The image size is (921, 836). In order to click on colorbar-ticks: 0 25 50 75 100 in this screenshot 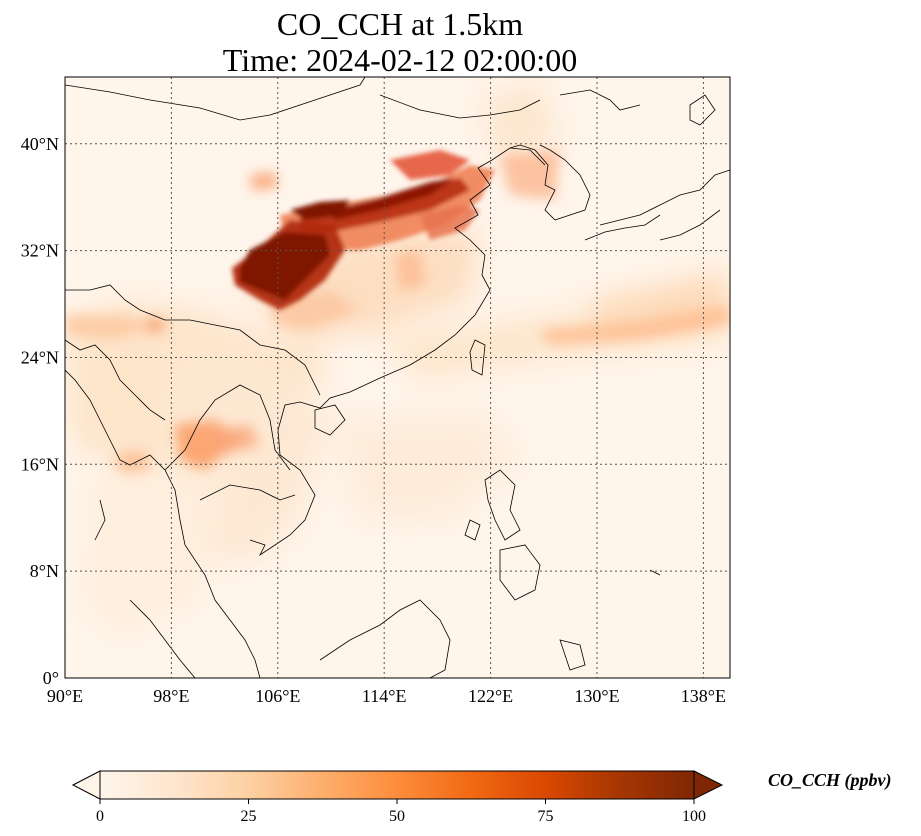, I will do `click(401, 812)`.